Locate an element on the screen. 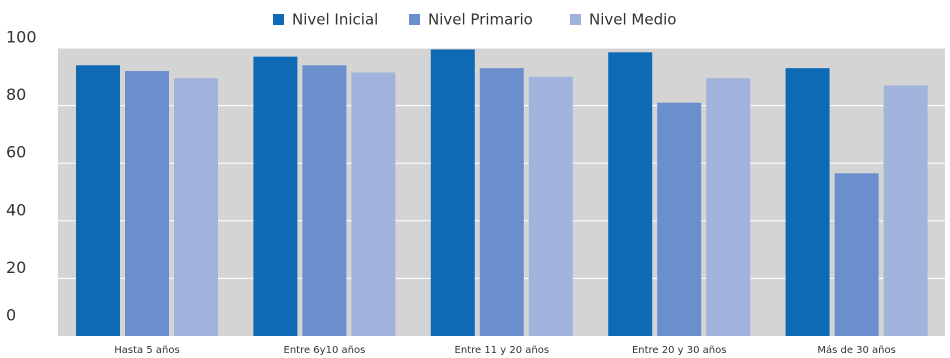 The width and height of the screenshot is (950, 358). legend-label-1: Nivel Primario is located at coordinates (480, 20).